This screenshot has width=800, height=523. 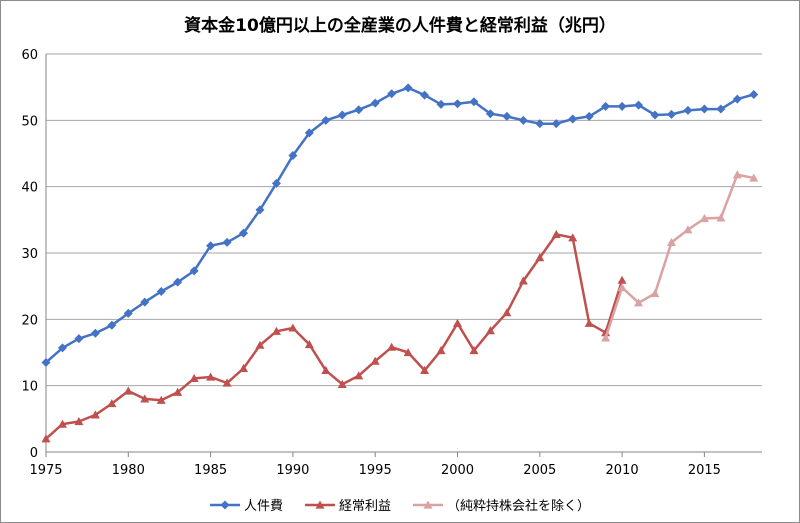 What do you see at coordinates (263, 506) in the screenshot?
I see `legend-label: 人件費` at bounding box center [263, 506].